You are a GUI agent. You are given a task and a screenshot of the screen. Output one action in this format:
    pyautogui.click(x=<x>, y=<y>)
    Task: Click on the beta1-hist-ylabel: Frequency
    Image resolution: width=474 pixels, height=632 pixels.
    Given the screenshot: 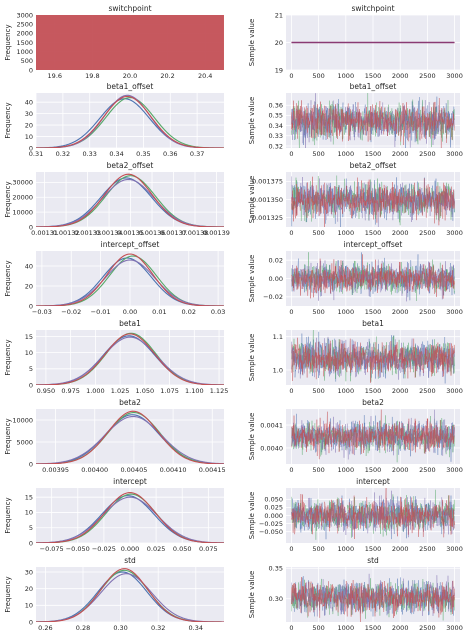 What is the action you would take?
    pyautogui.click(x=8, y=357)
    